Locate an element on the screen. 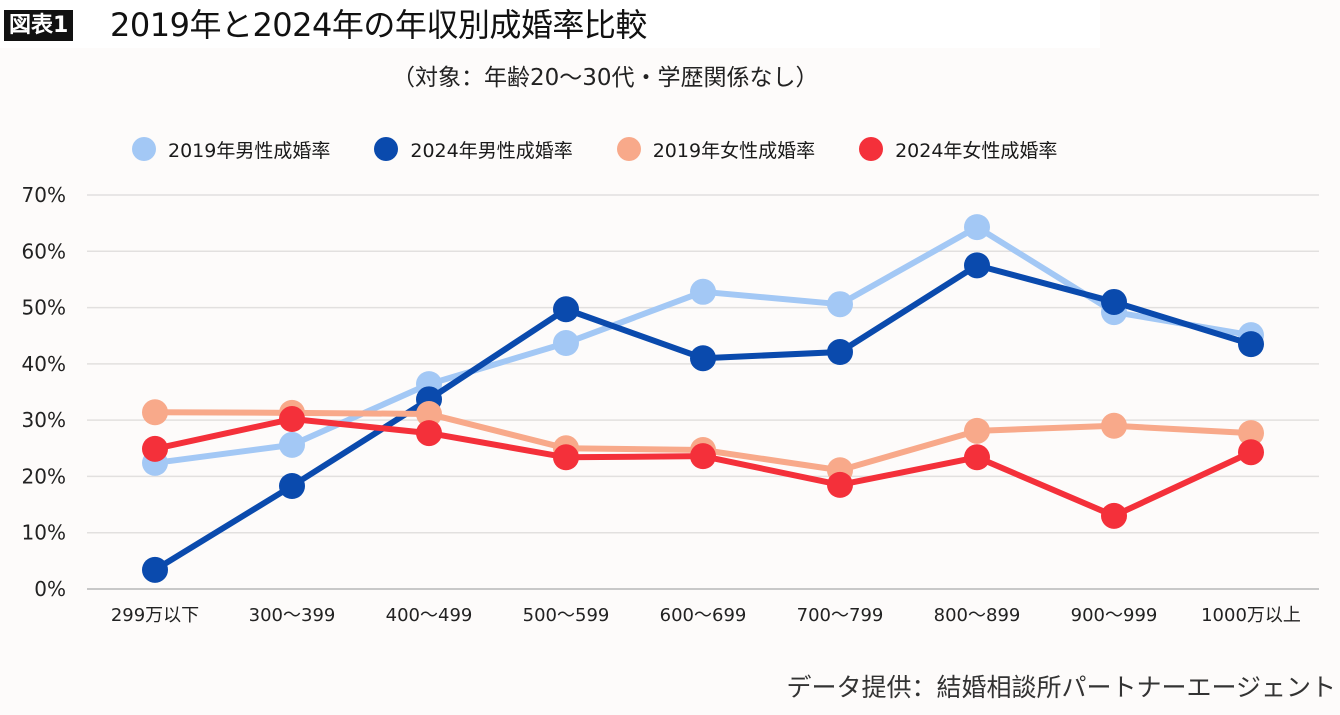  legend-item-2019-female: 2019年女性成婚率 is located at coordinates (716, 149).